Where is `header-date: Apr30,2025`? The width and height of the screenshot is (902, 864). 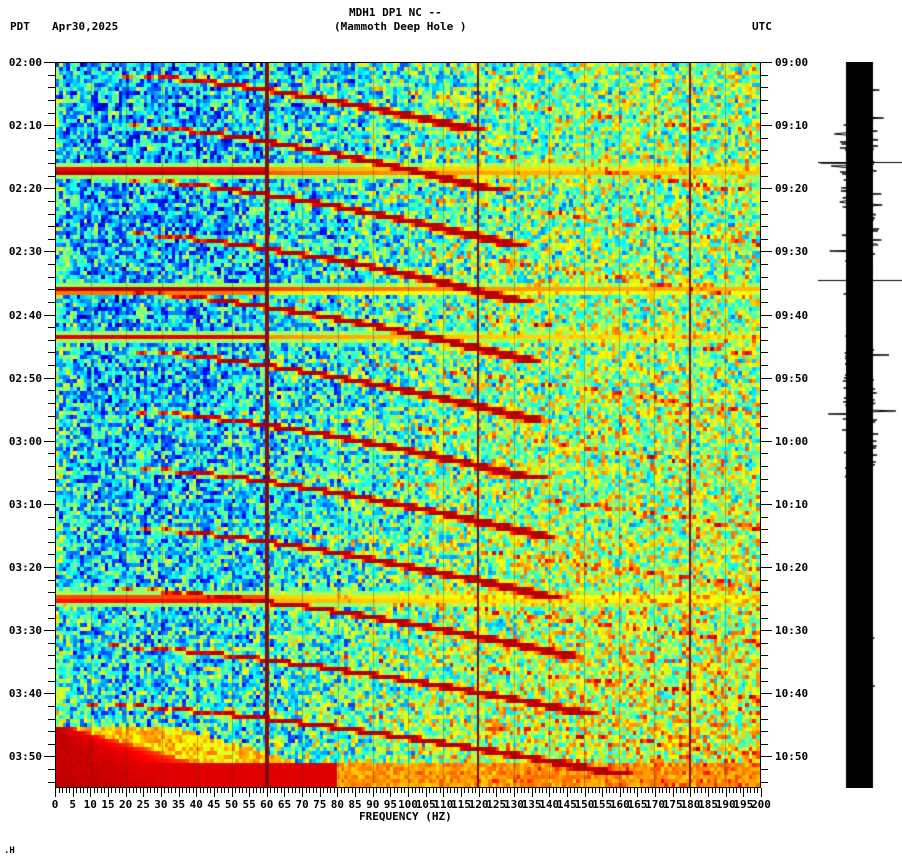
header-date: Apr30,2025 is located at coordinates (85, 26).